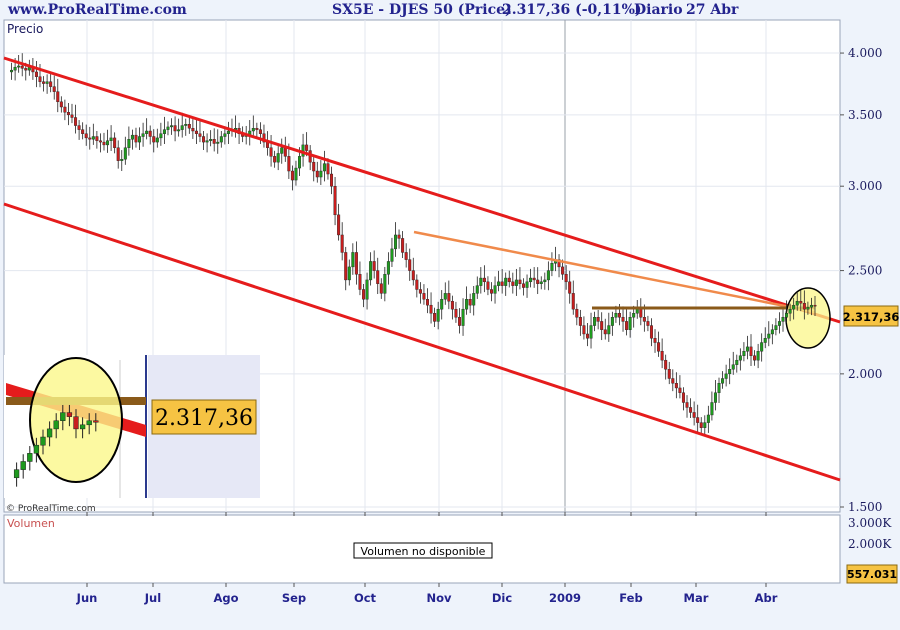 The image size is (900, 630). What do you see at coordinates (152, 598) in the screenshot?
I see `x-tick-label: Jul` at bounding box center [152, 598].